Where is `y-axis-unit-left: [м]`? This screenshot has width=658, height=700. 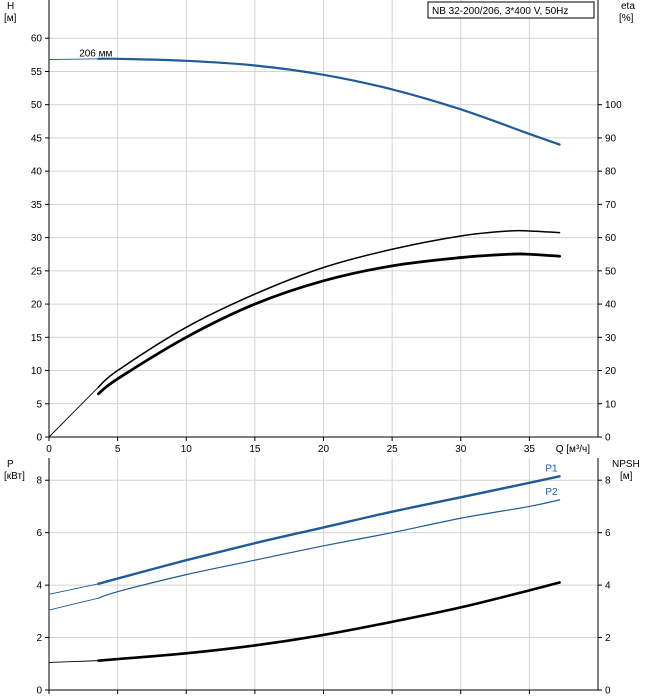 y-axis-unit-left: [м] is located at coordinates (10, 18).